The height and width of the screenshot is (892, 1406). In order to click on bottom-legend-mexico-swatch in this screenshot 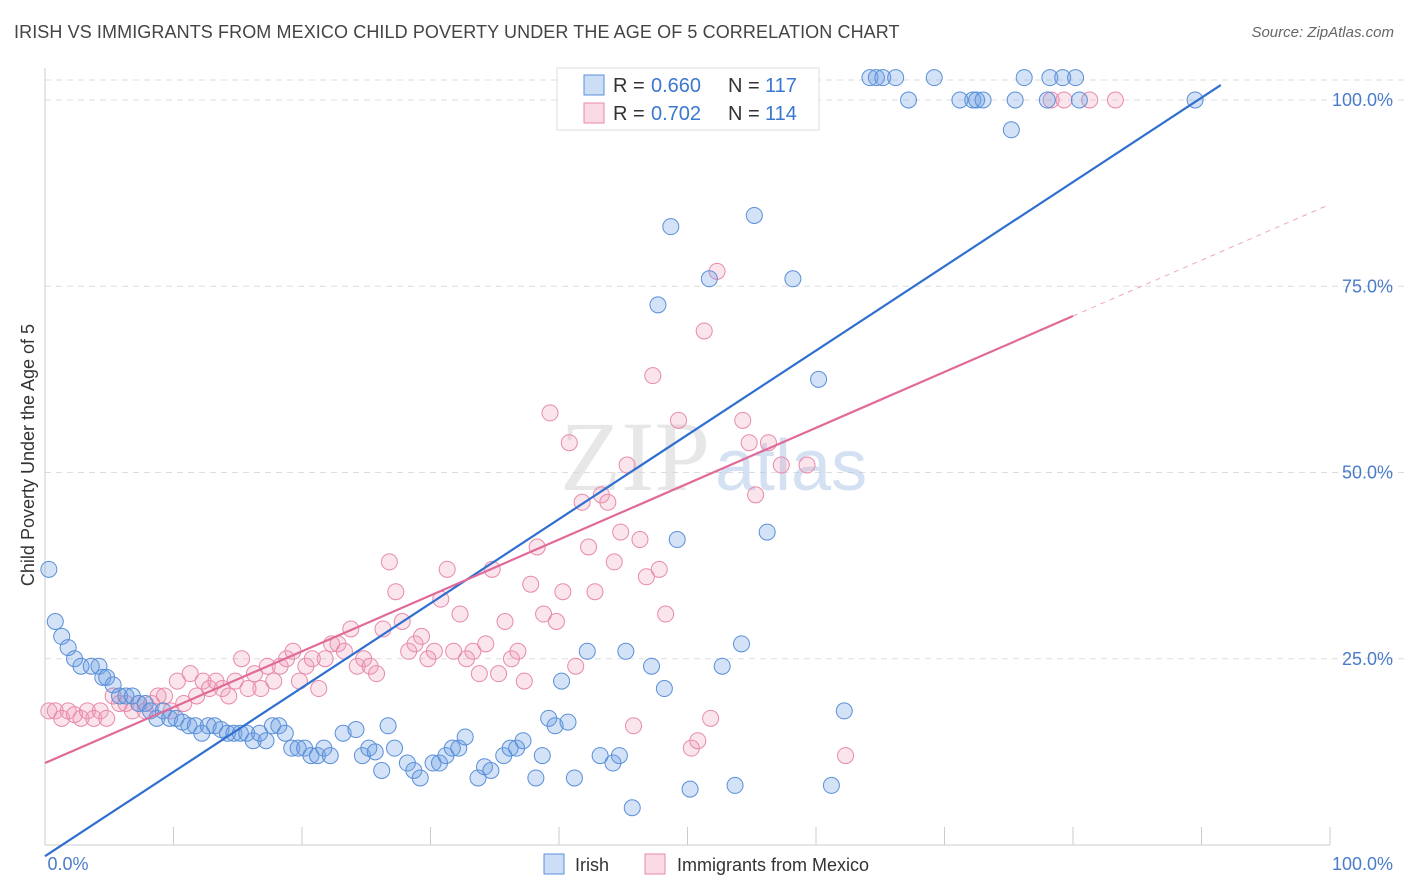, I will do `click(655, 864)`.